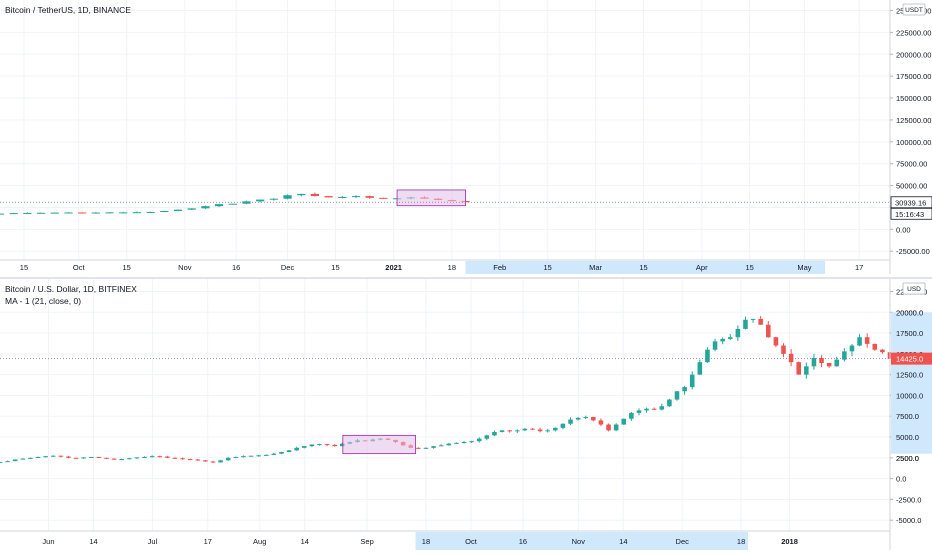 The image size is (932, 555). What do you see at coordinates (911, 164) in the screenshot?
I see `price-tick-label: 75000.00` at bounding box center [911, 164].